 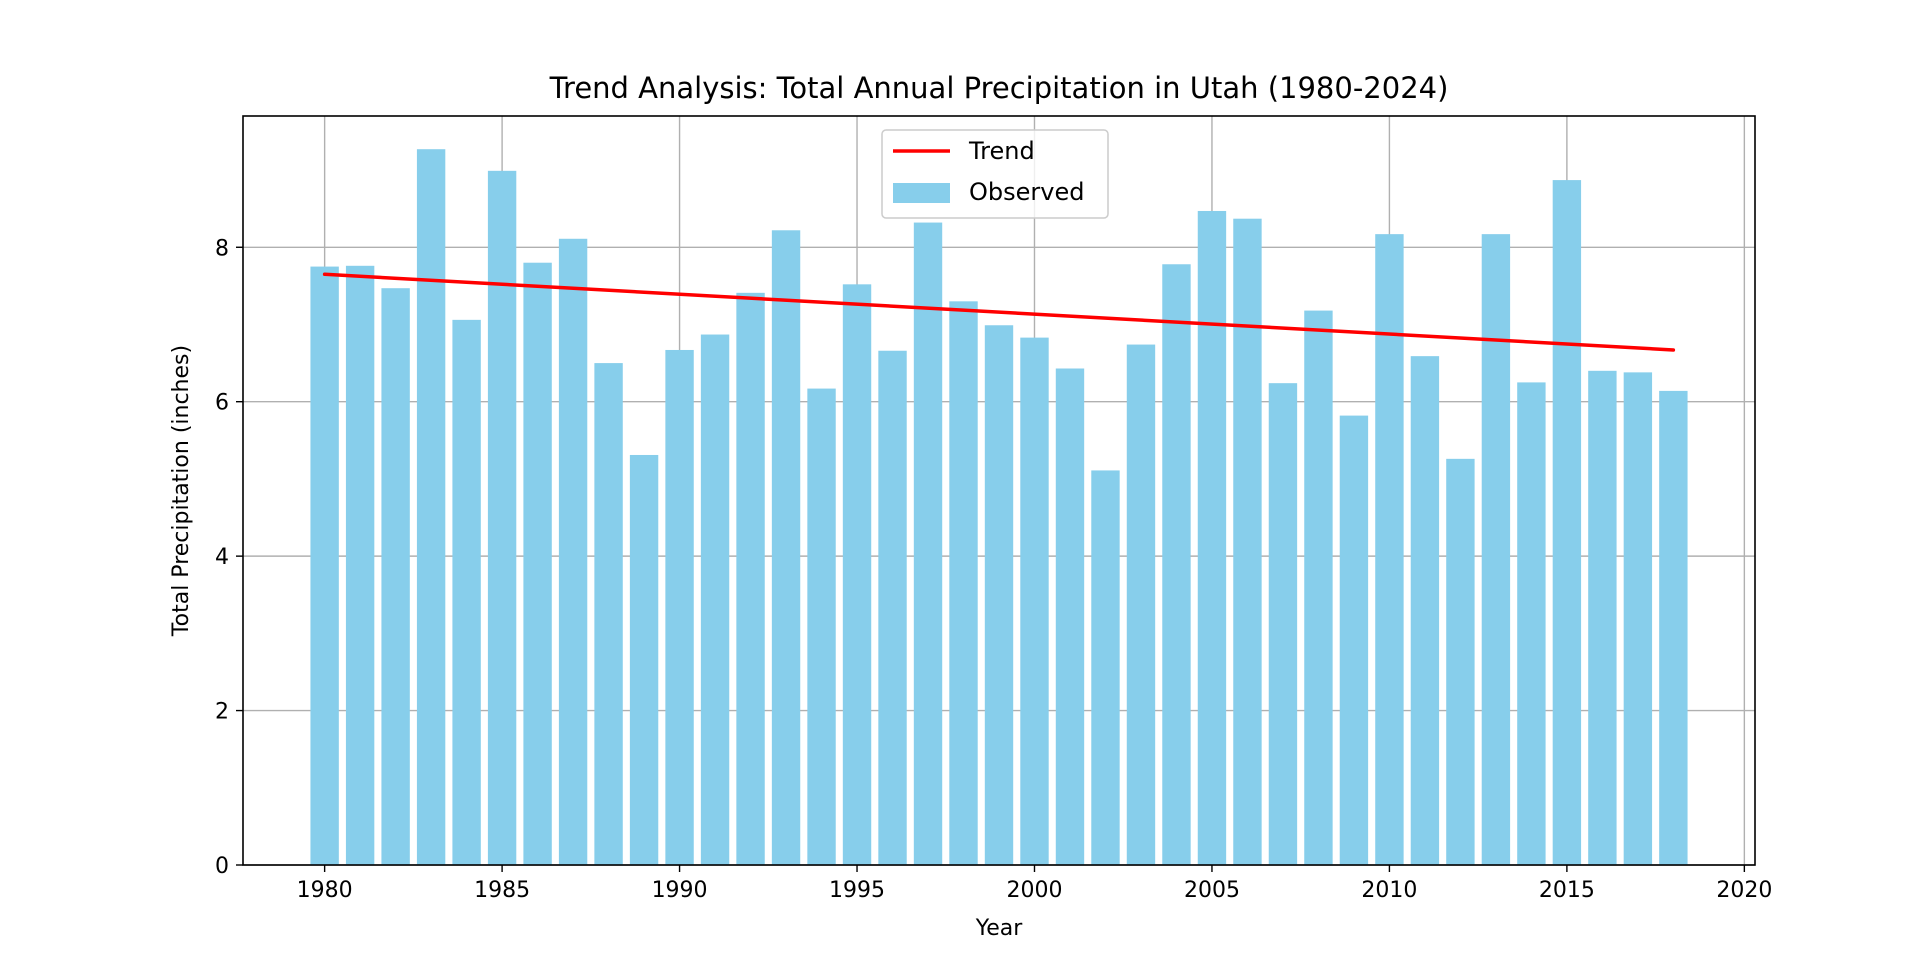 What do you see at coordinates (502, 517) in the screenshot?
I see `bar-1985` at bounding box center [502, 517].